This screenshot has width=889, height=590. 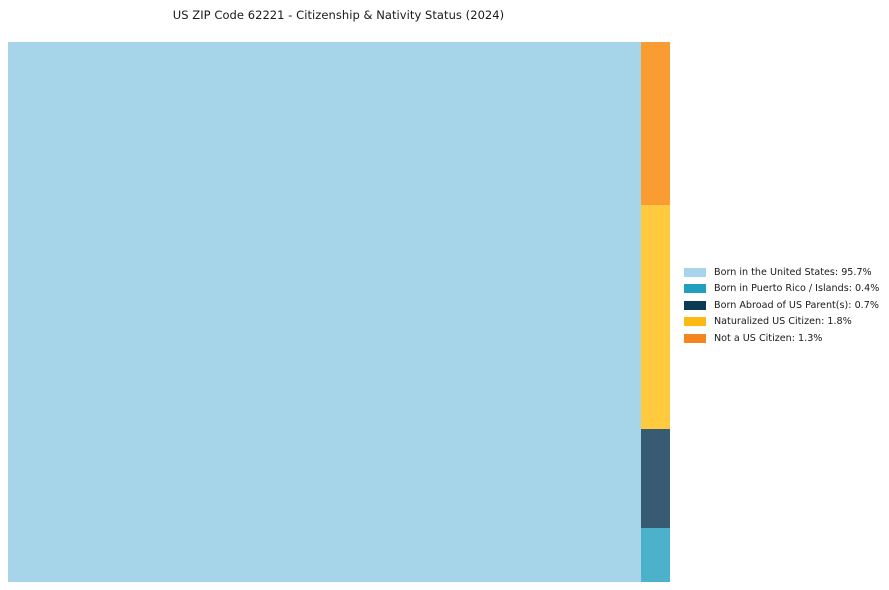 I want to click on legend-item-born-abroad-of-us-parents: Born Abroad of US Parent(s): 0.7%, so click(x=784, y=305).